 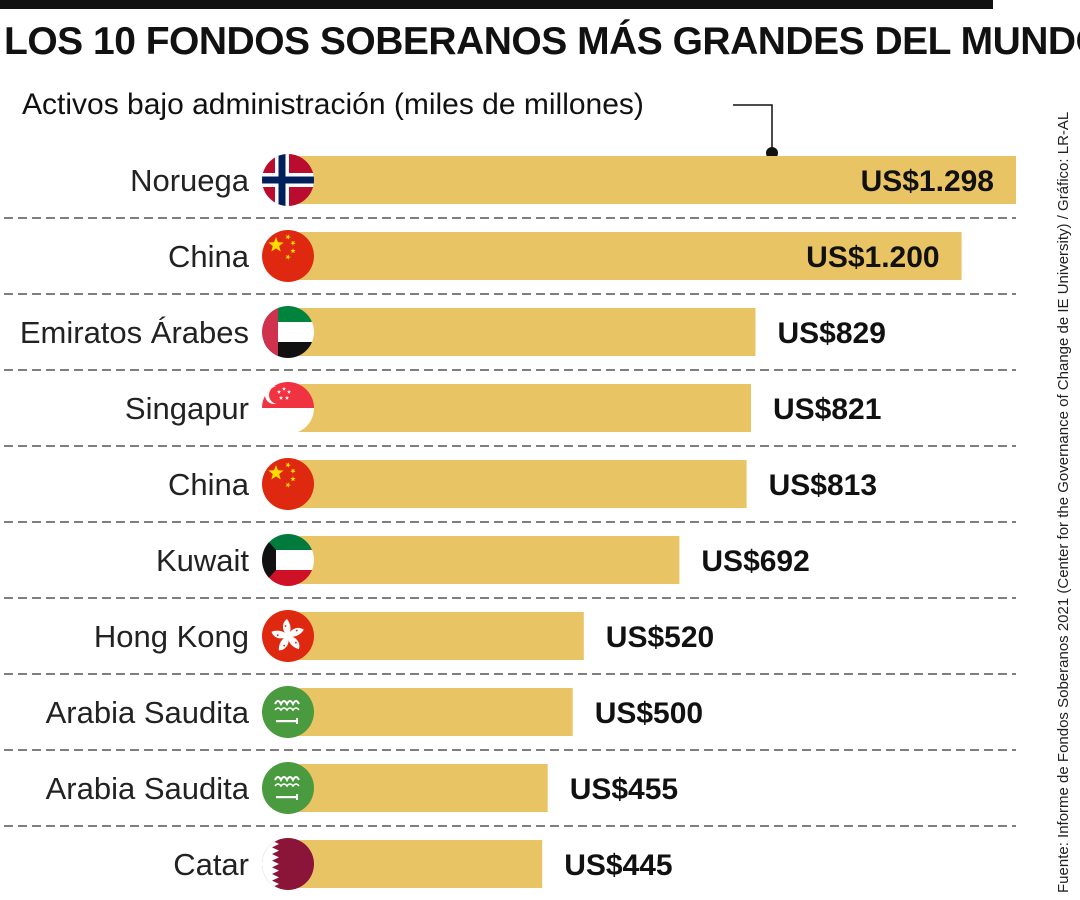 What do you see at coordinates (288, 636) in the screenshot?
I see `hong-kong-flag-icon` at bounding box center [288, 636].